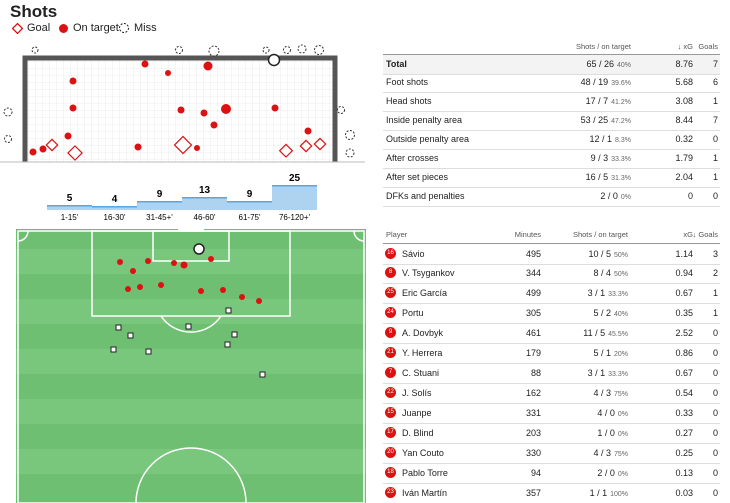  What do you see at coordinates (188, 342) in the screenshot?
I see `pitch-misses` at bounding box center [188, 342].